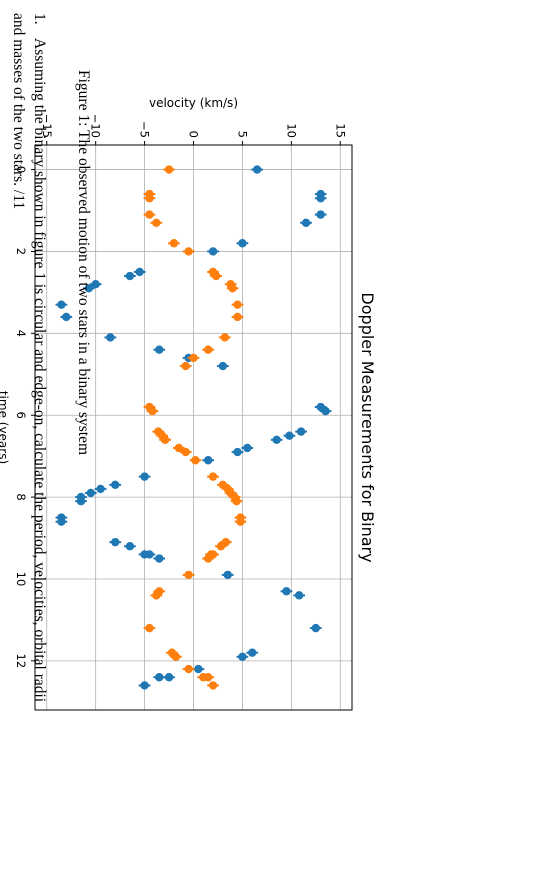  Describe the element at coordinates (39, 19) in the screenshot. I see `question-number: 1.` at that location.